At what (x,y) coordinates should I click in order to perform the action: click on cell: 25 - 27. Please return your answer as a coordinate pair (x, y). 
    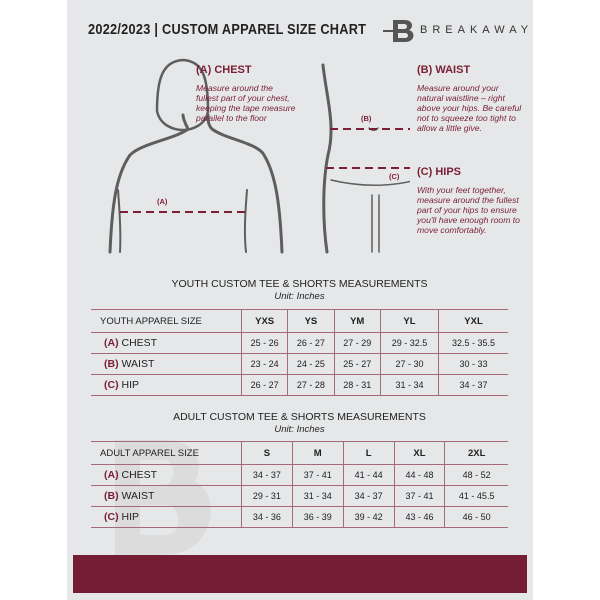
    Looking at the image, I should click on (357, 364).